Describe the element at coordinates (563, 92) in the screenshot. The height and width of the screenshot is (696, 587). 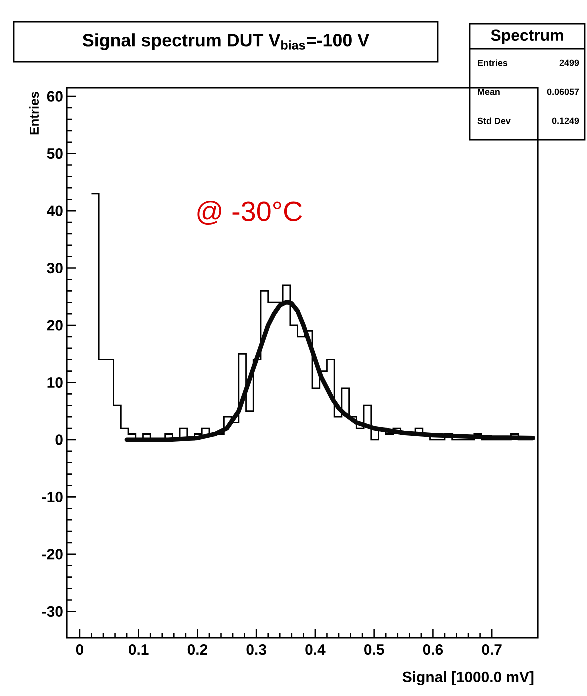
I see `text: 0.06057` at that location.